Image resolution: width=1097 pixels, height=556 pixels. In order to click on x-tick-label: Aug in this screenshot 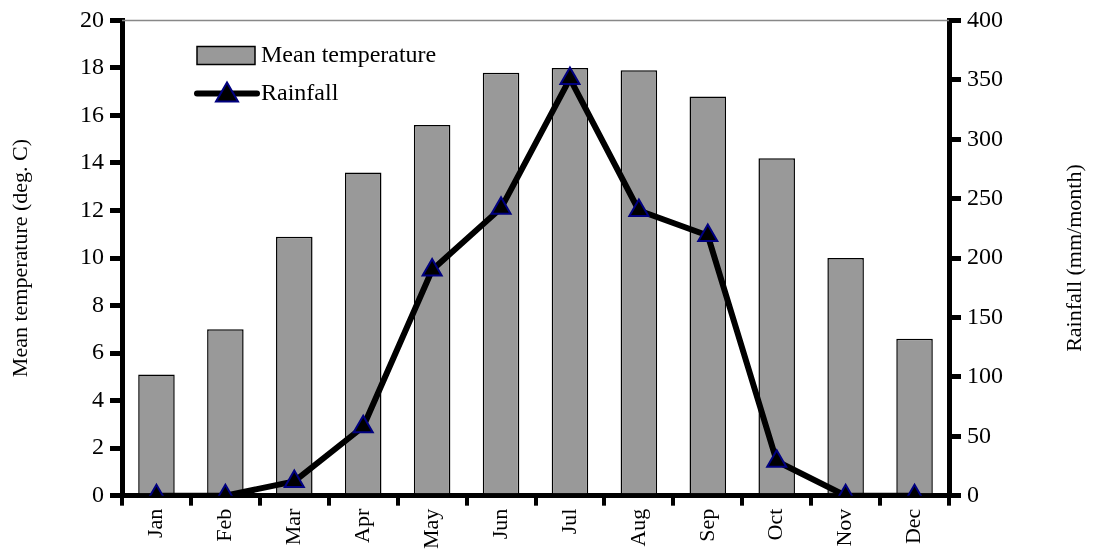, I will do `click(637, 527)`.